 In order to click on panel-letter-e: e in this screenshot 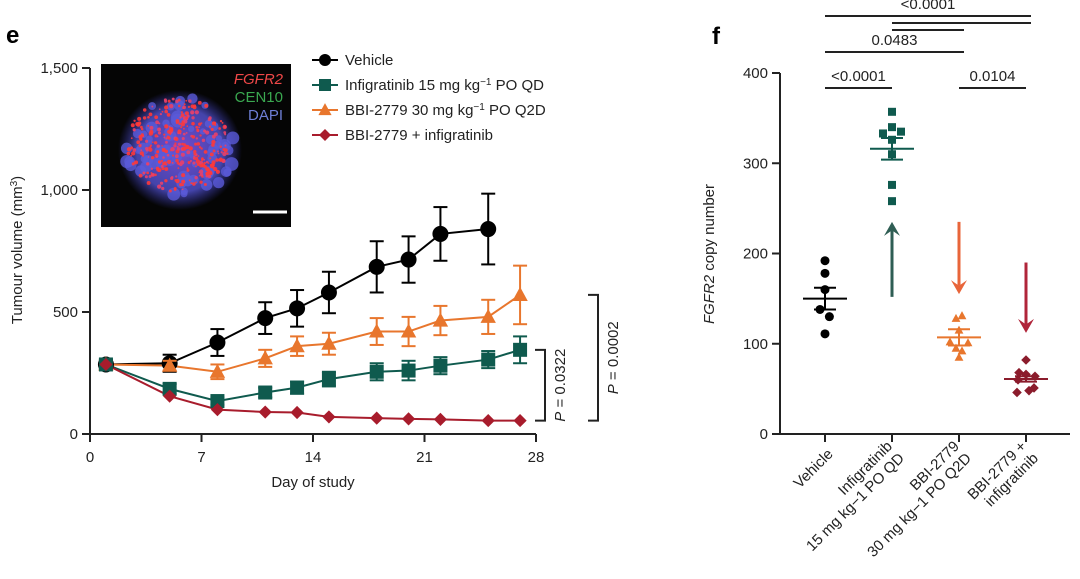, I will do `click(12, 35)`.